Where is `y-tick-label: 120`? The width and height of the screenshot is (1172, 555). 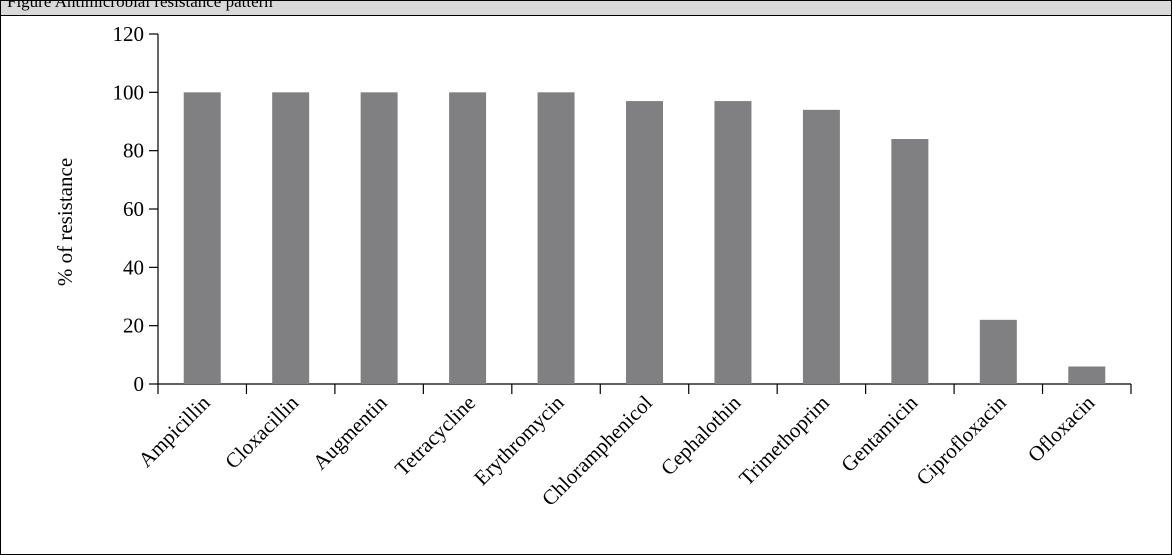 y-tick-label: 120 is located at coordinates (129, 34).